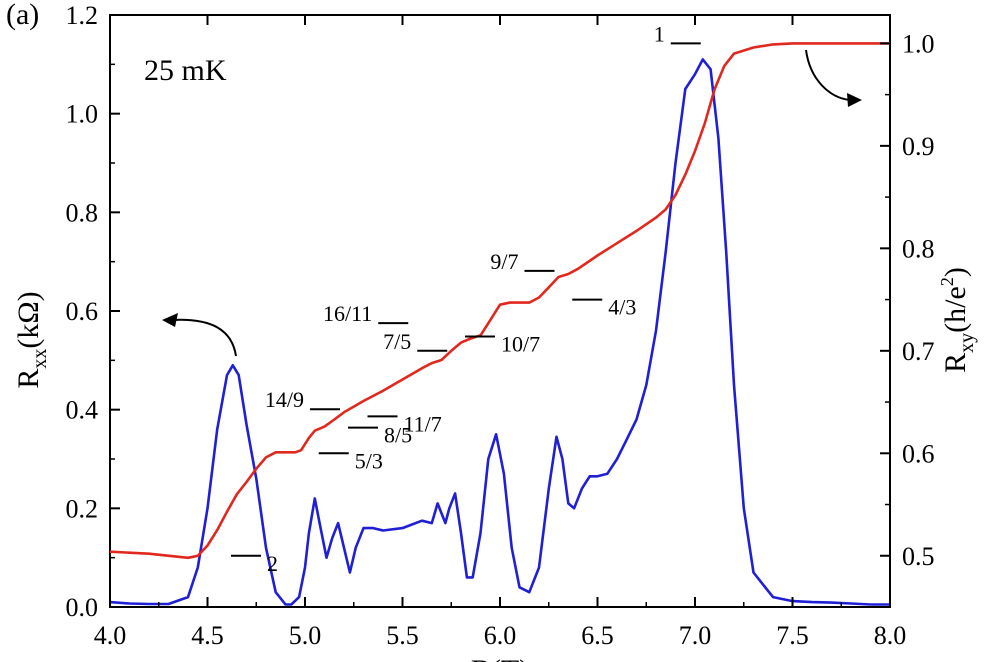  I want to click on y-left-label-sub: xx, so click(40, 359).